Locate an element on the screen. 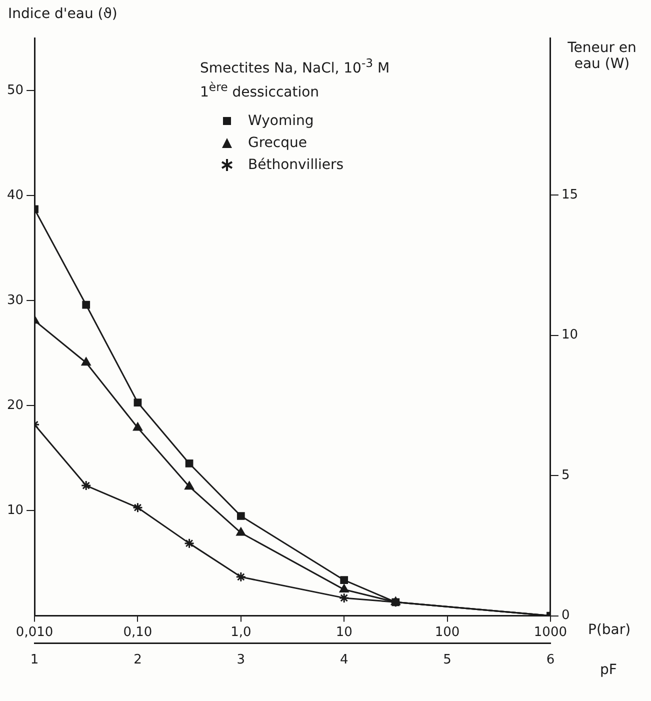  y-tick-label: 40 is located at coordinates (15, 195).